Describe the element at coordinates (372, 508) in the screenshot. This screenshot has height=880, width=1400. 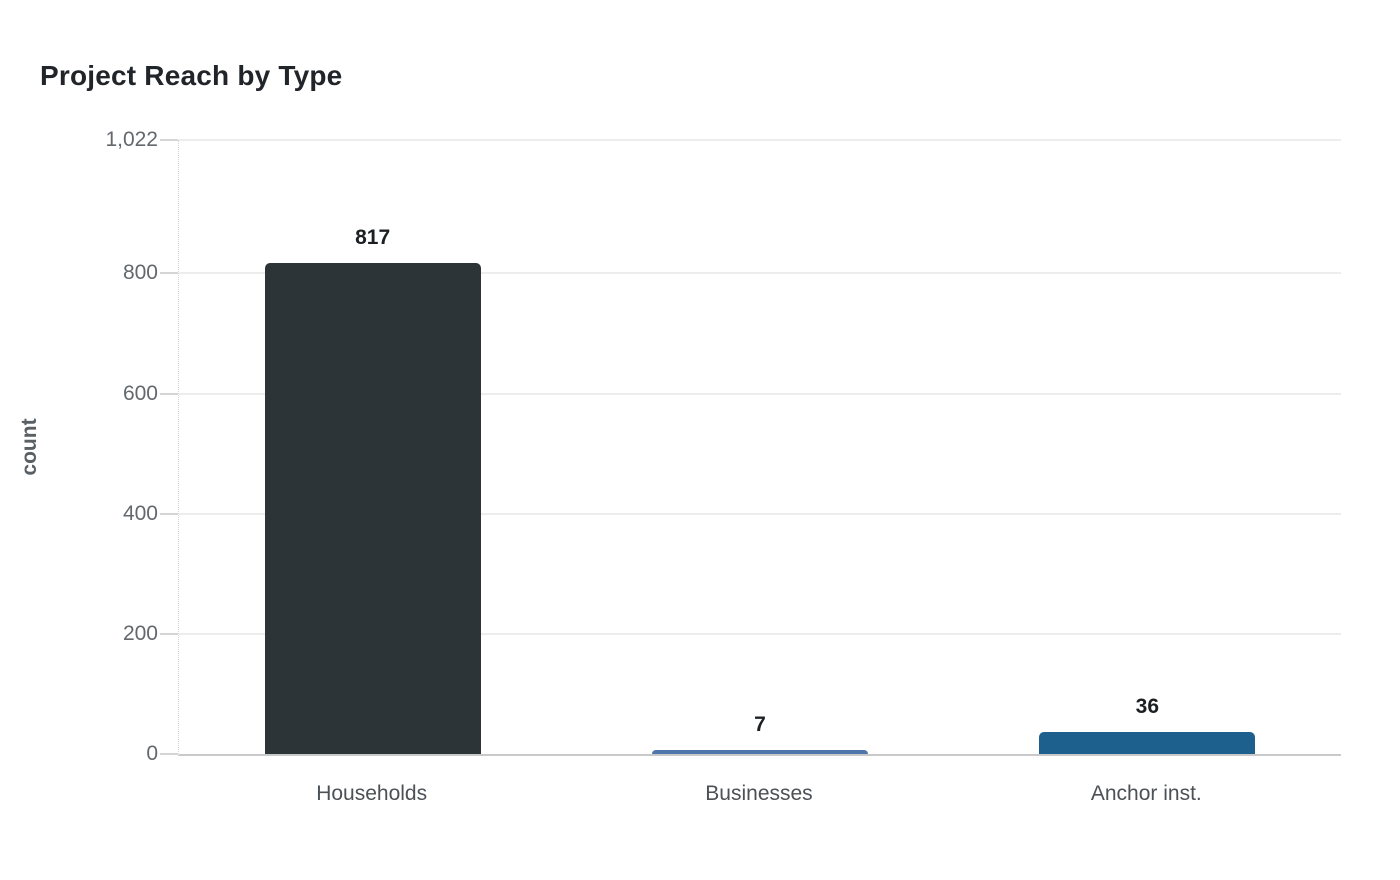
I see `bar-households` at that location.